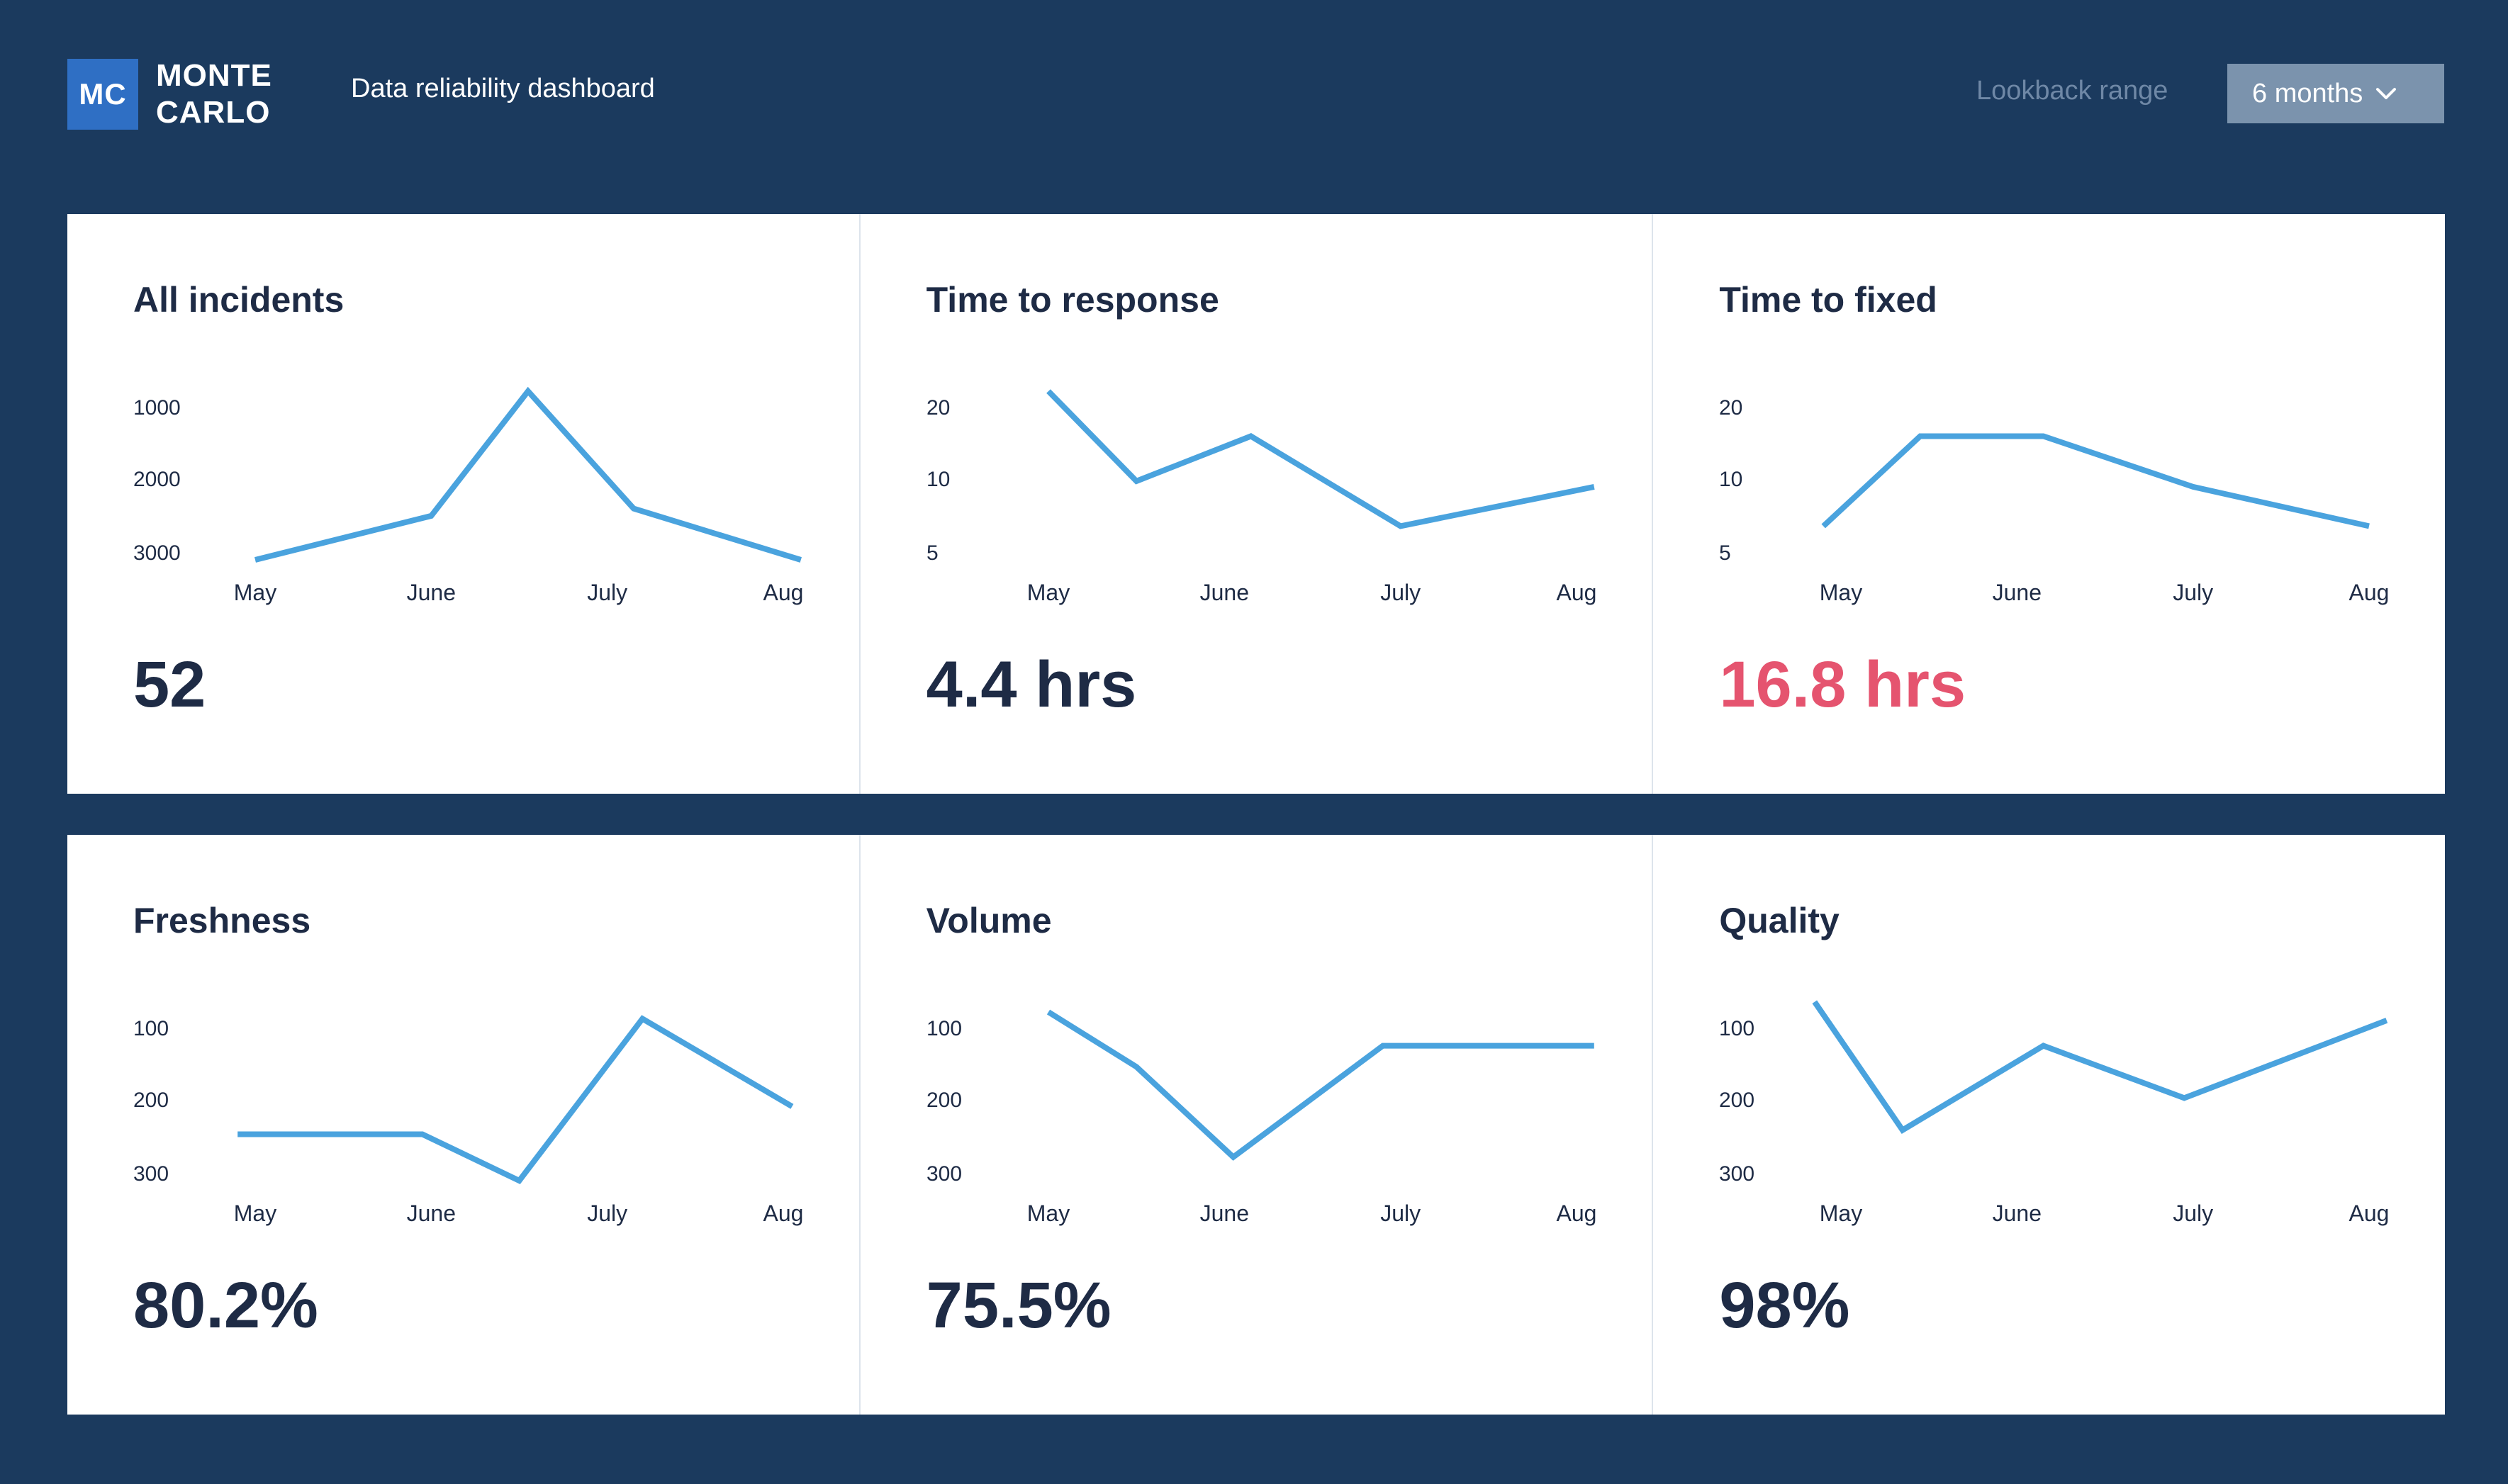 The width and height of the screenshot is (2508, 1484). Describe the element at coordinates (157, 553) in the screenshot. I see `y-tick-label: 3000` at that location.